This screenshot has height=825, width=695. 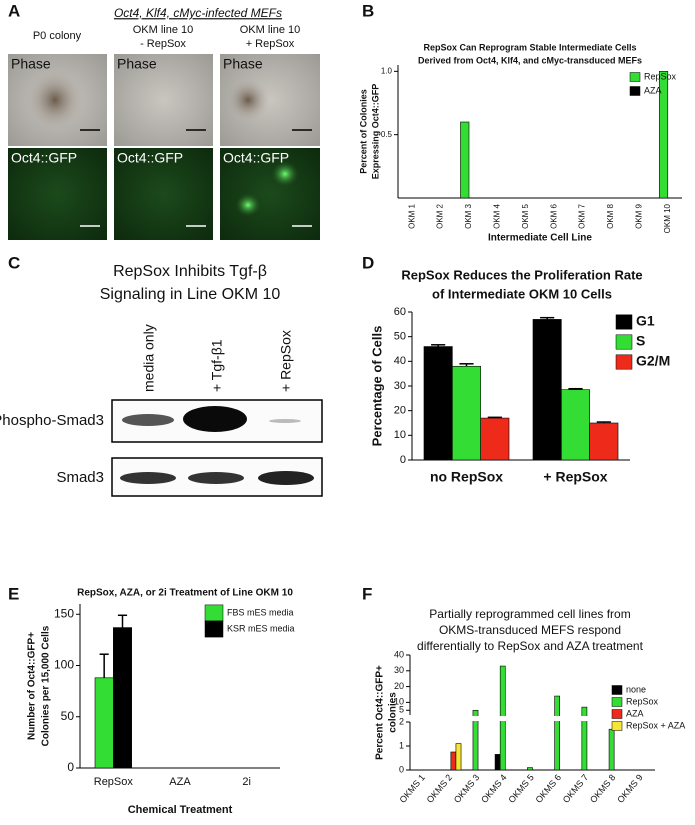 I want to click on x-tick-label: OKM 1, so click(x=411, y=215).